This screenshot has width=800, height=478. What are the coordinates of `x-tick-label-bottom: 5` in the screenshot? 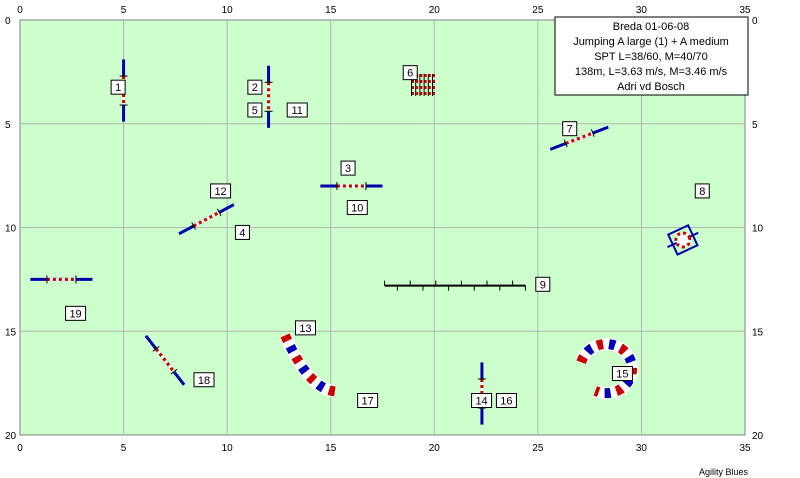 It's located at (124, 448).